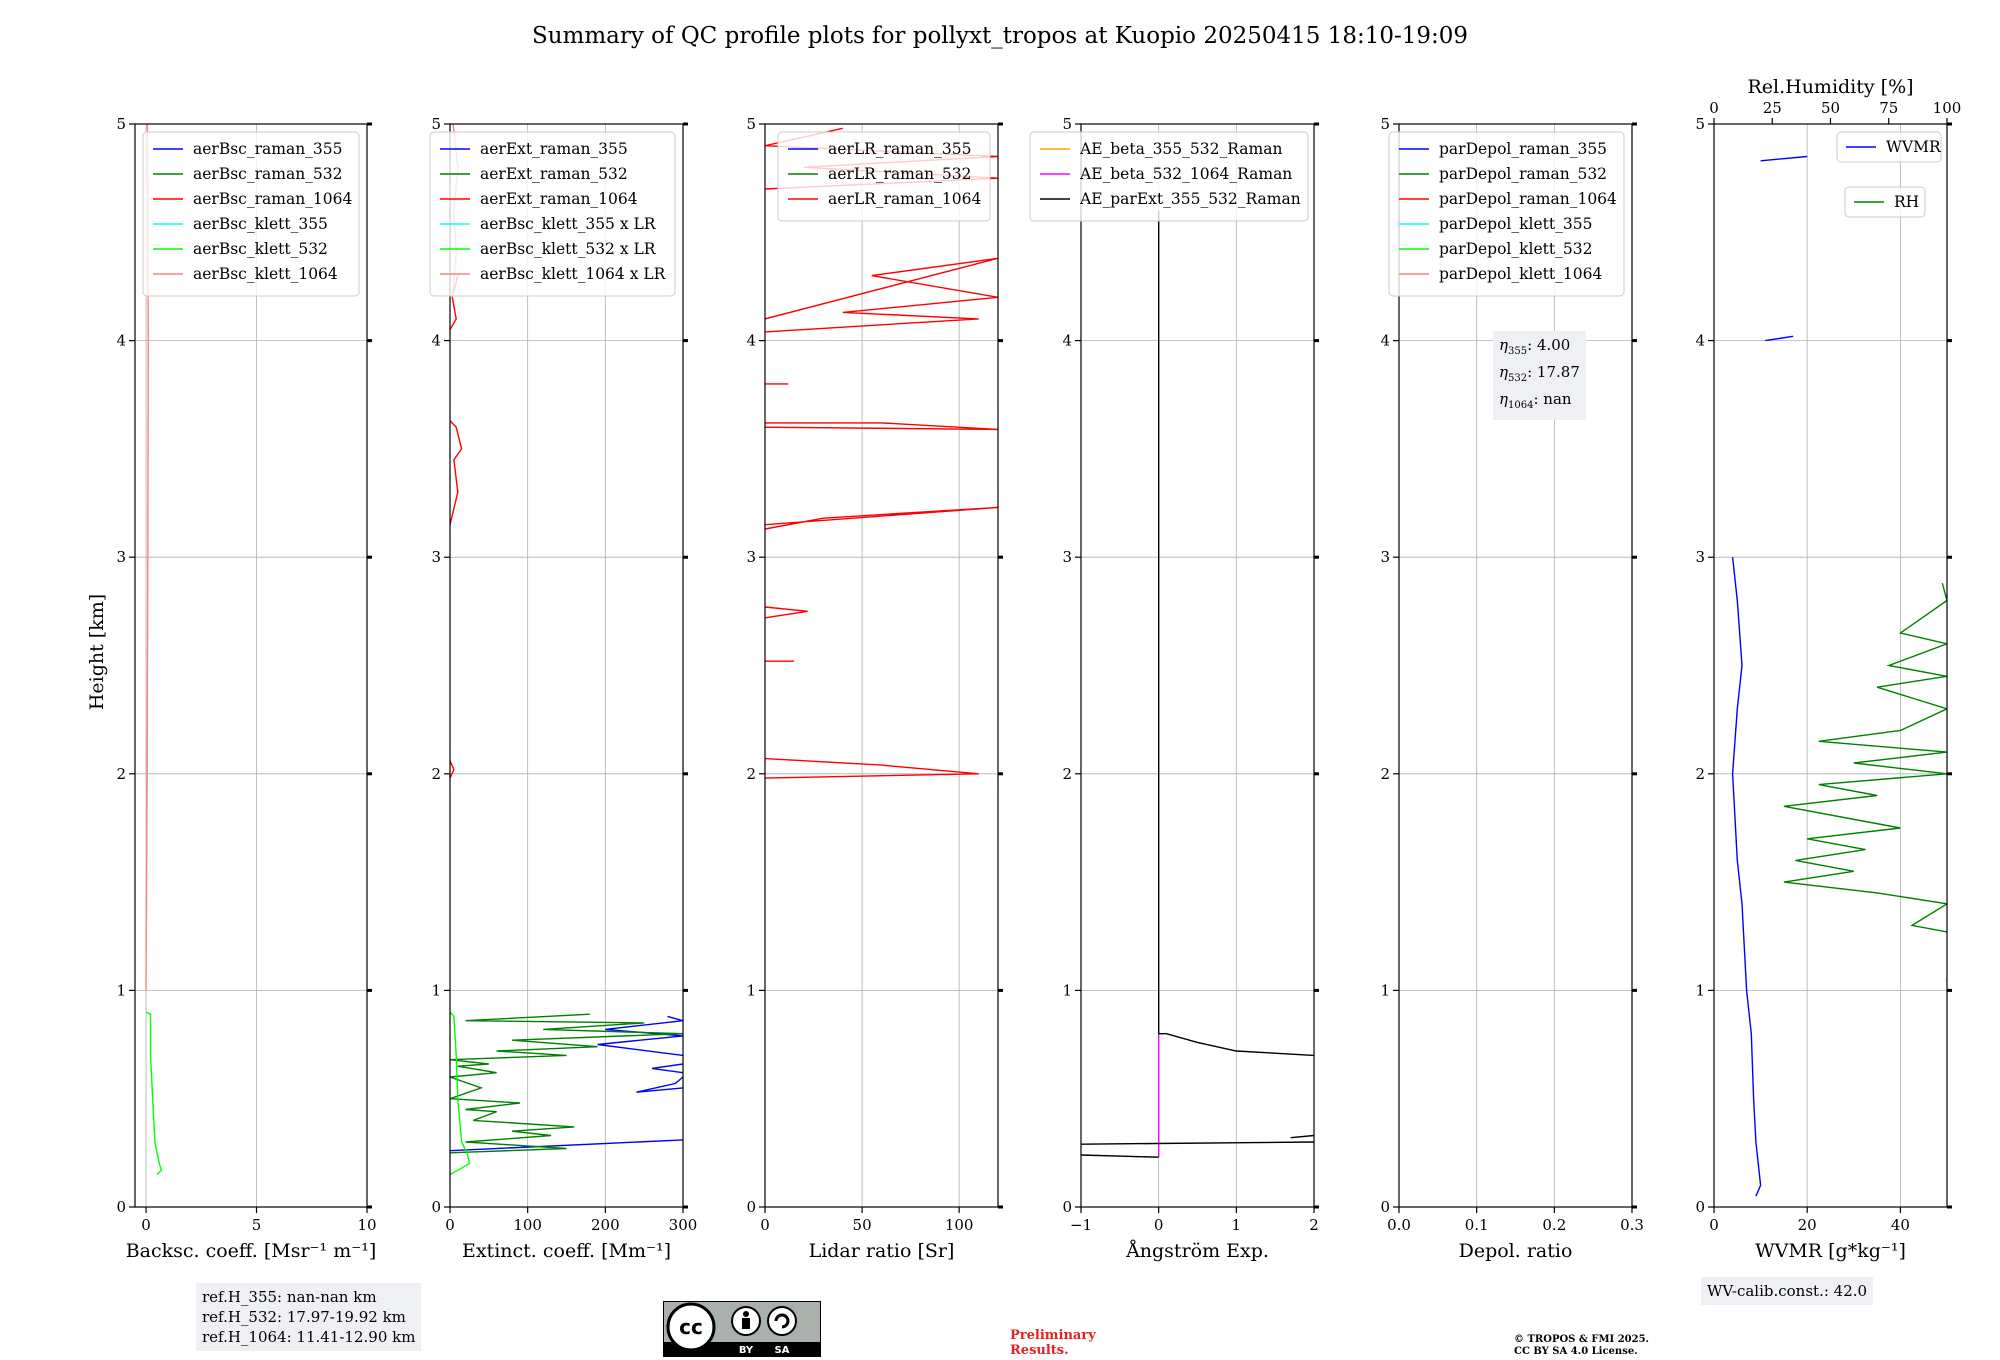 The width and height of the screenshot is (2000, 1360). Describe the element at coordinates (1237, 1225) in the screenshot. I see `x-tick-label: 1` at that location.